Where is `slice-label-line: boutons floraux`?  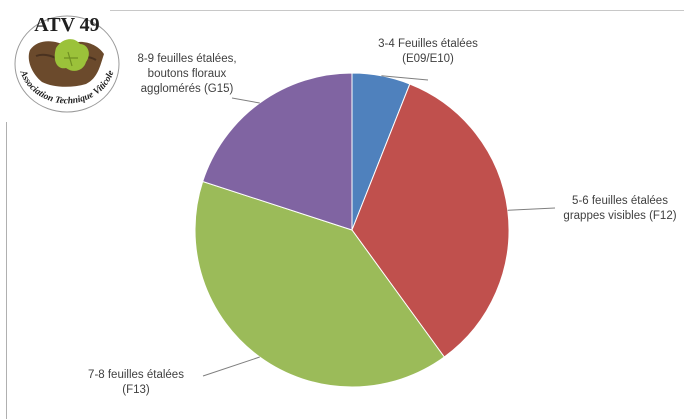
slice-label-line: boutons floraux is located at coordinates (187, 74).